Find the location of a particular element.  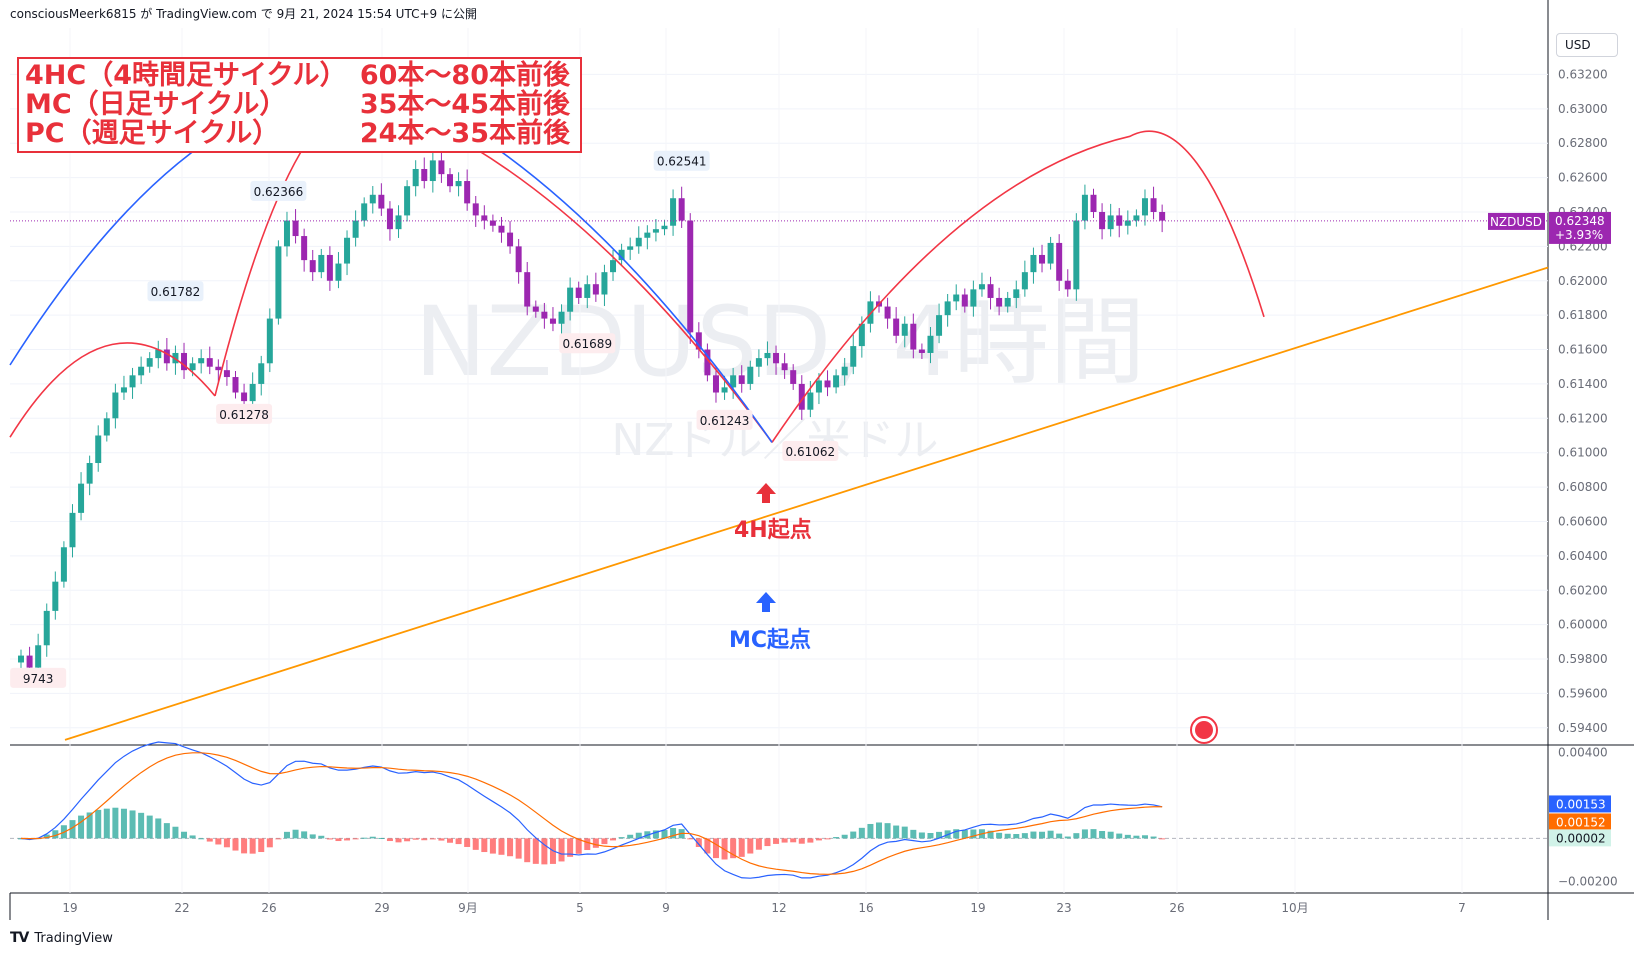

time-tick-label: 22 is located at coordinates (181, 908).